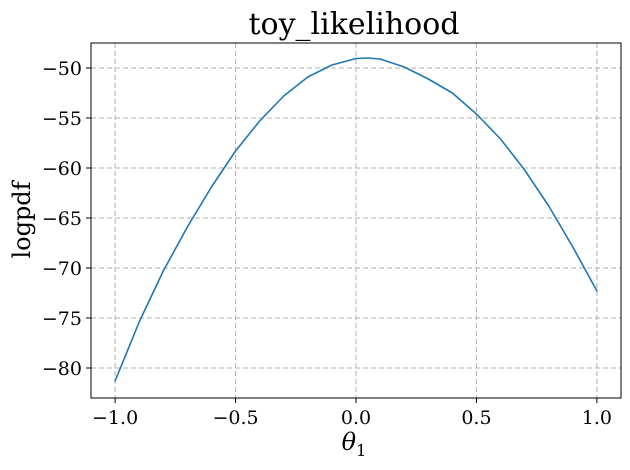 This screenshot has width=630, height=470. What do you see at coordinates (62, 69) in the screenshot?
I see `y-tick-label: −50` at bounding box center [62, 69].